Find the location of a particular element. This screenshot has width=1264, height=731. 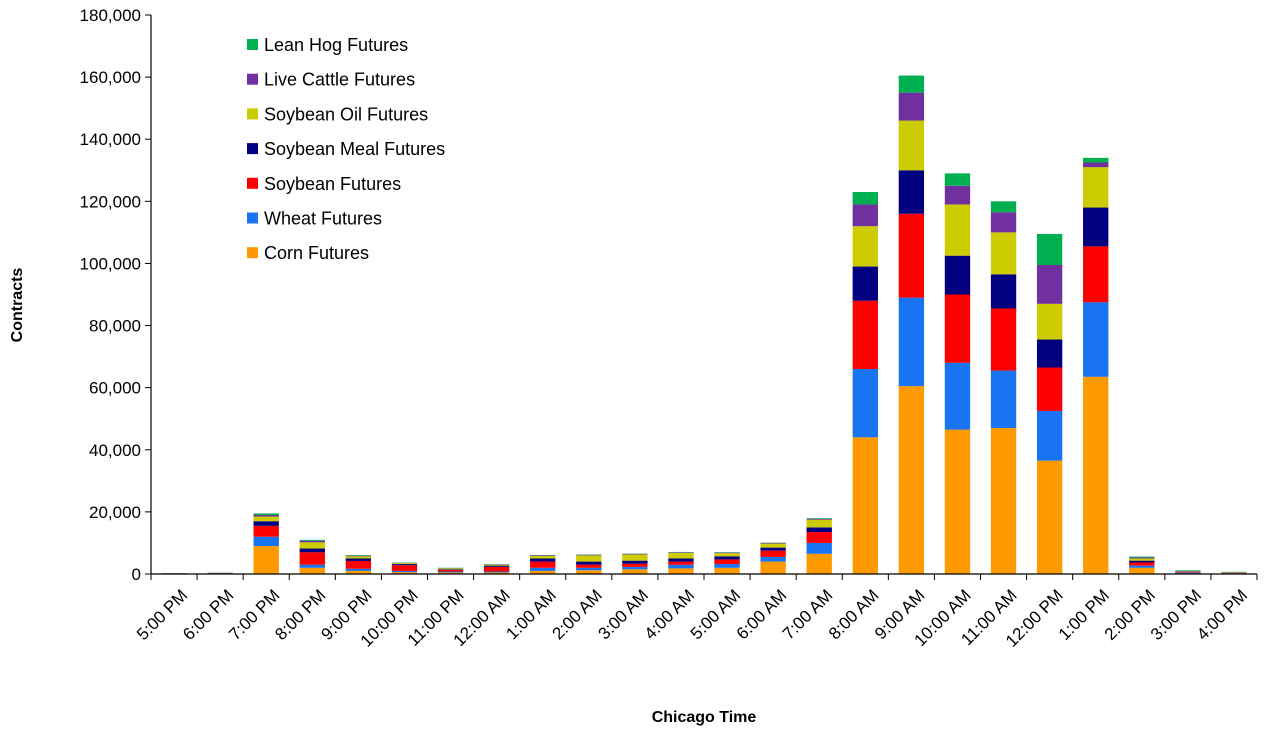

y-tick-label: 80,000 is located at coordinates (115, 326).